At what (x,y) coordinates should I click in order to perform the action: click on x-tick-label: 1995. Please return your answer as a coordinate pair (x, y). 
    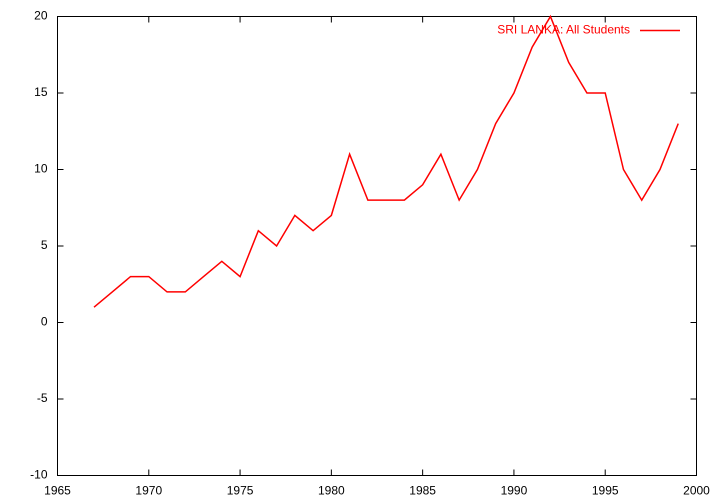
    Looking at the image, I should click on (605, 491).